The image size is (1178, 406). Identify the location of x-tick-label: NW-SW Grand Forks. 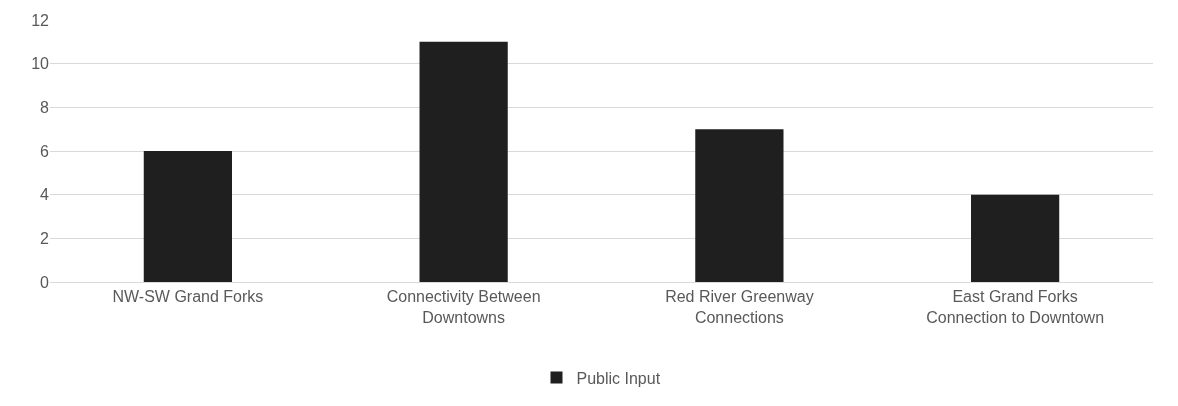
(188, 297).